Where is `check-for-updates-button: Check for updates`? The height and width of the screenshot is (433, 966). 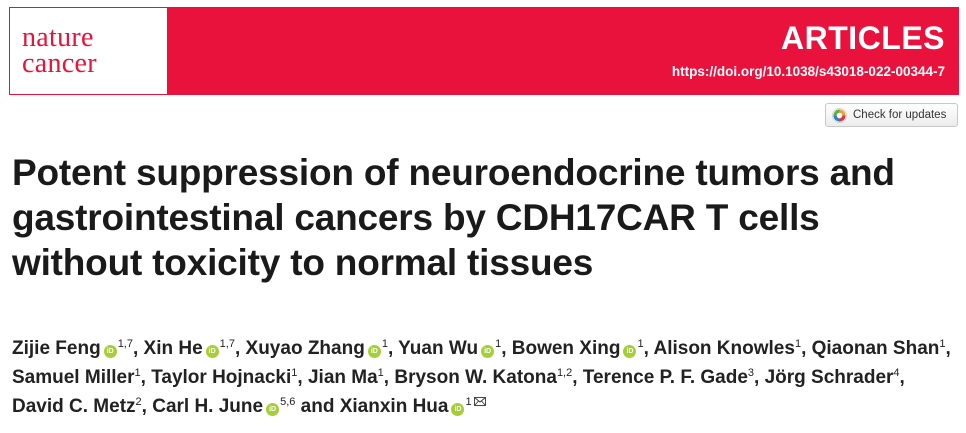 check-for-updates-button: Check for updates is located at coordinates (891, 115).